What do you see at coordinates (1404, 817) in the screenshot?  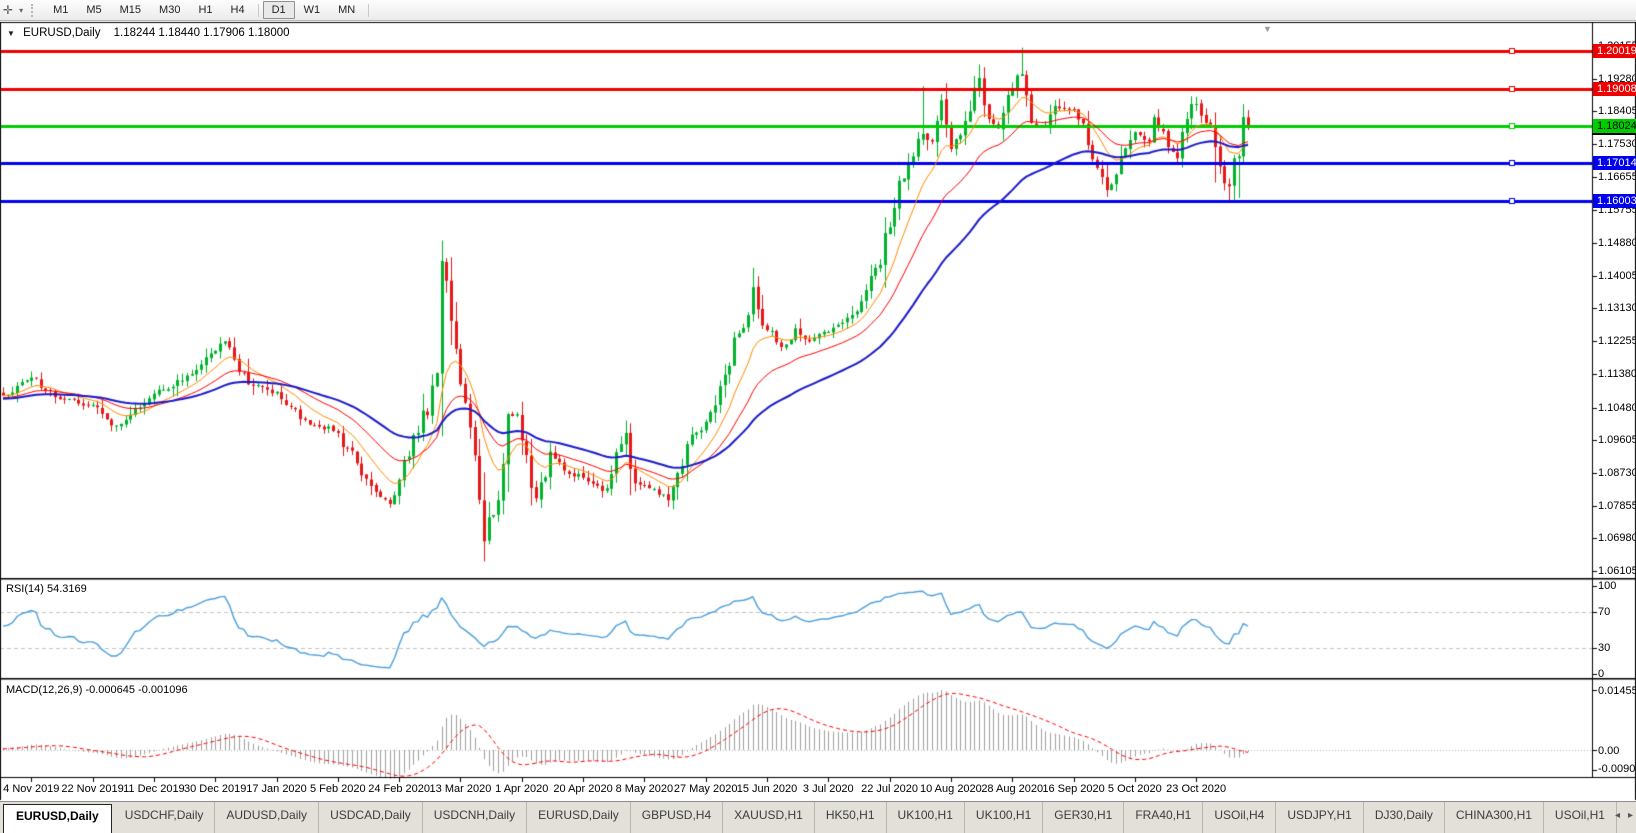 I see `chart-tab-dj30-daily: DJ30,Daily` at bounding box center [1404, 817].